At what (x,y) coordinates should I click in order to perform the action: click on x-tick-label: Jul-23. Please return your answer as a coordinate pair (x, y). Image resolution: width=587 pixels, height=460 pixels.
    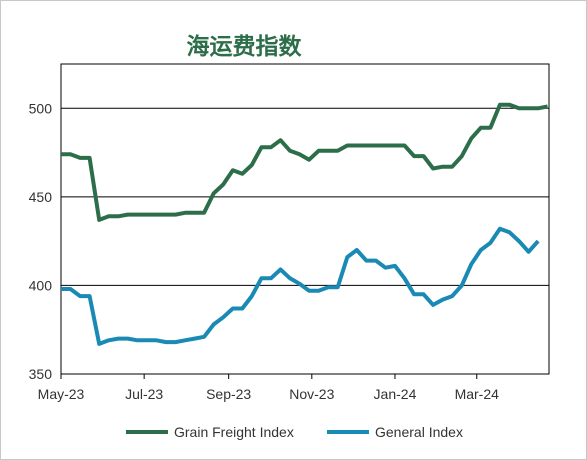
    Looking at the image, I should click on (144, 394).